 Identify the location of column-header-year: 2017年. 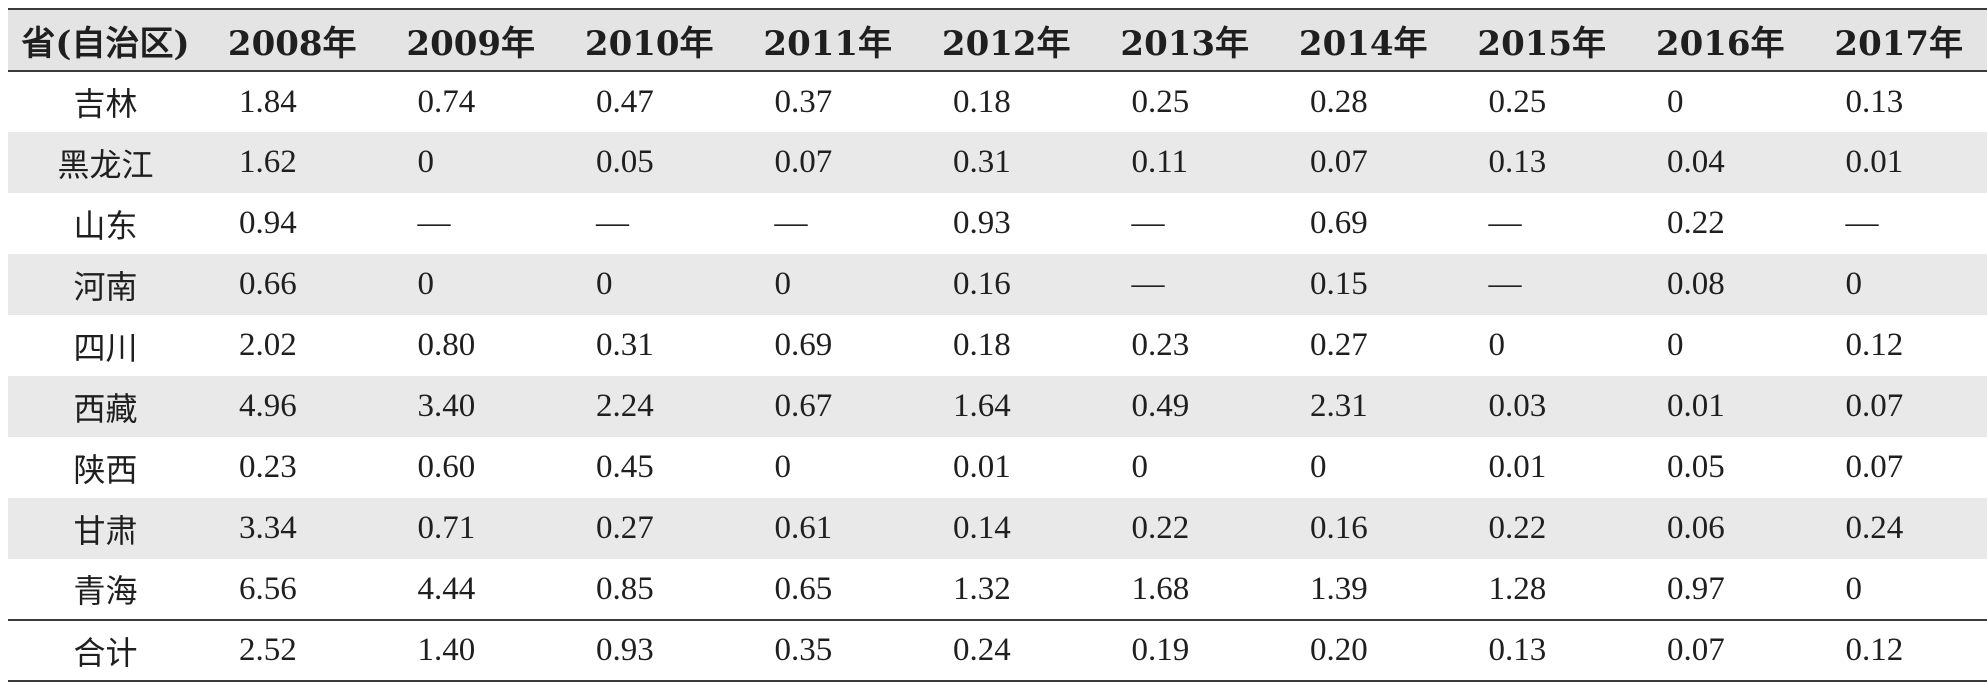
(1898, 40).